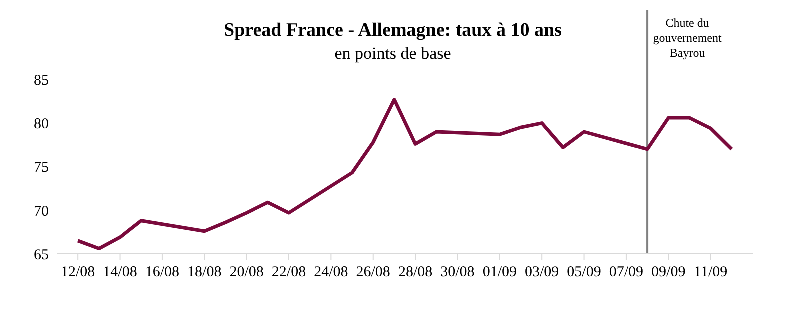 The image size is (789, 309). I want to click on y-tick-label: 70, so click(41, 212).